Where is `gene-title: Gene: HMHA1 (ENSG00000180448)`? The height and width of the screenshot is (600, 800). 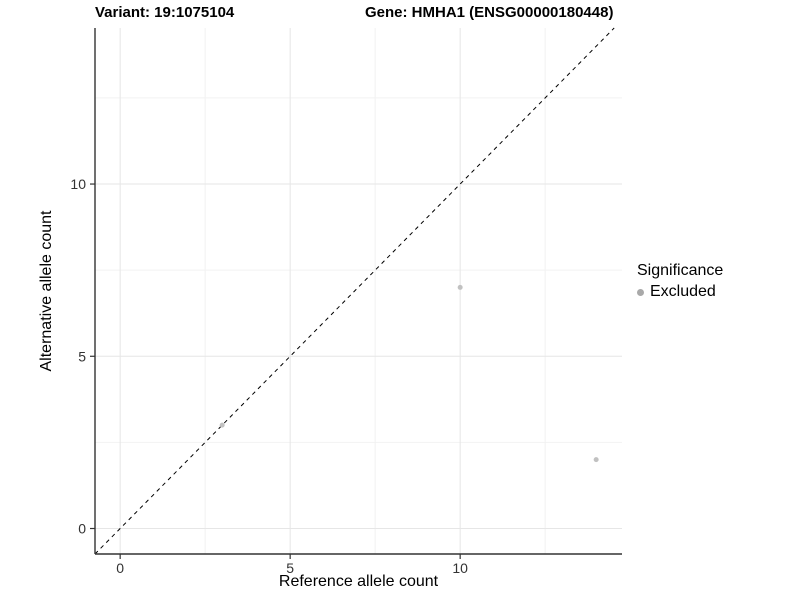 gene-title: Gene: HMHA1 (ENSG00000180448) is located at coordinates (489, 12).